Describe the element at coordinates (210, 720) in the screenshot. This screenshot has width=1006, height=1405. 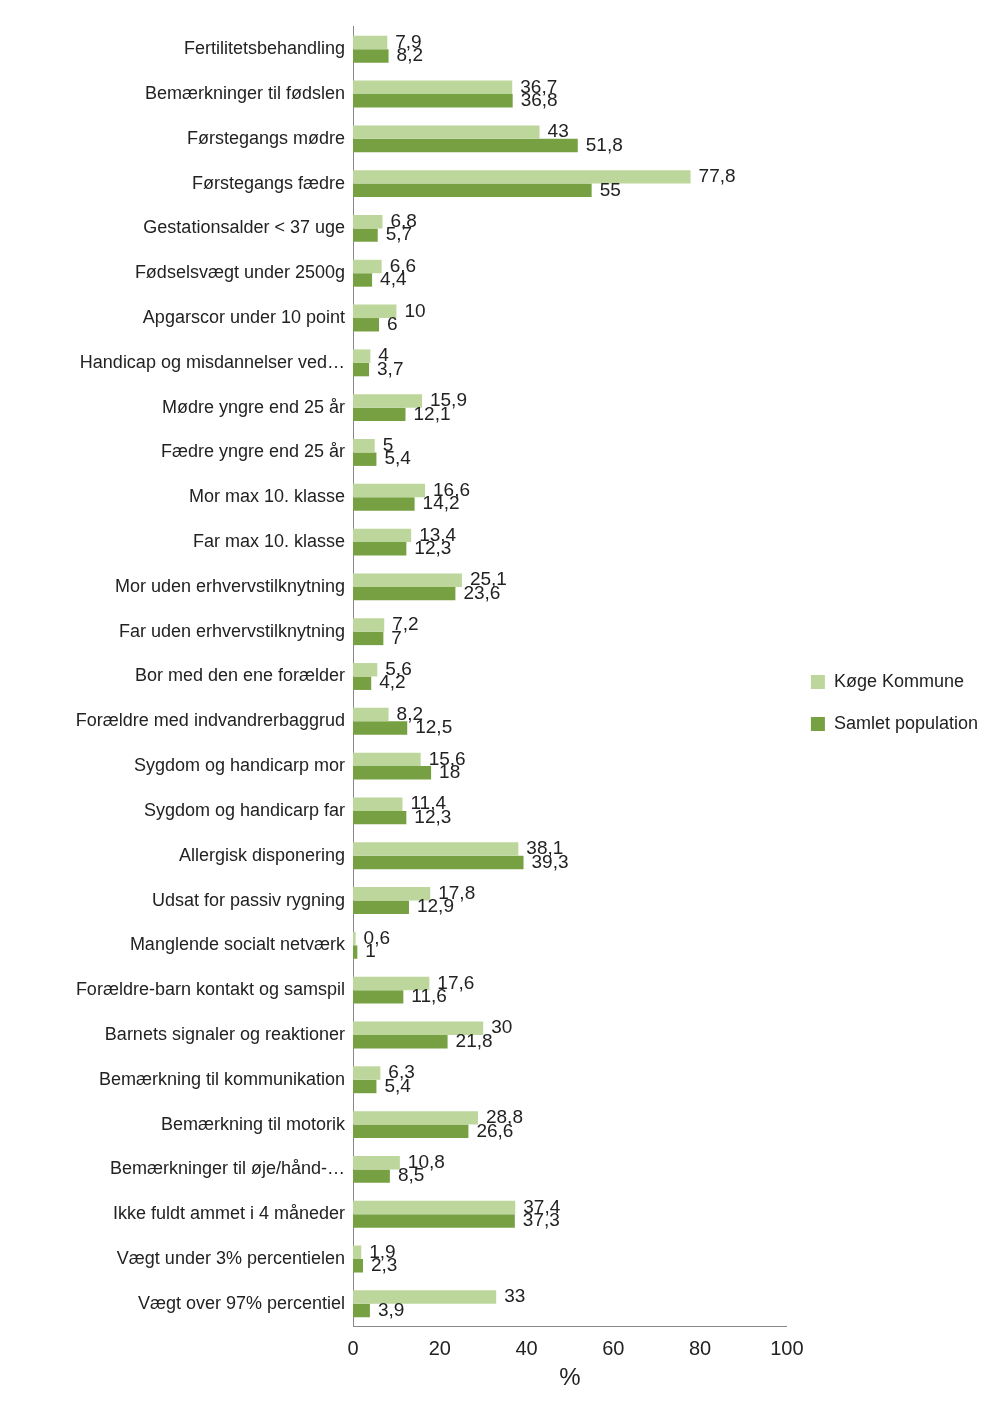
I see `y-tick-label: Forældre med indvandrerbaggrud` at that location.